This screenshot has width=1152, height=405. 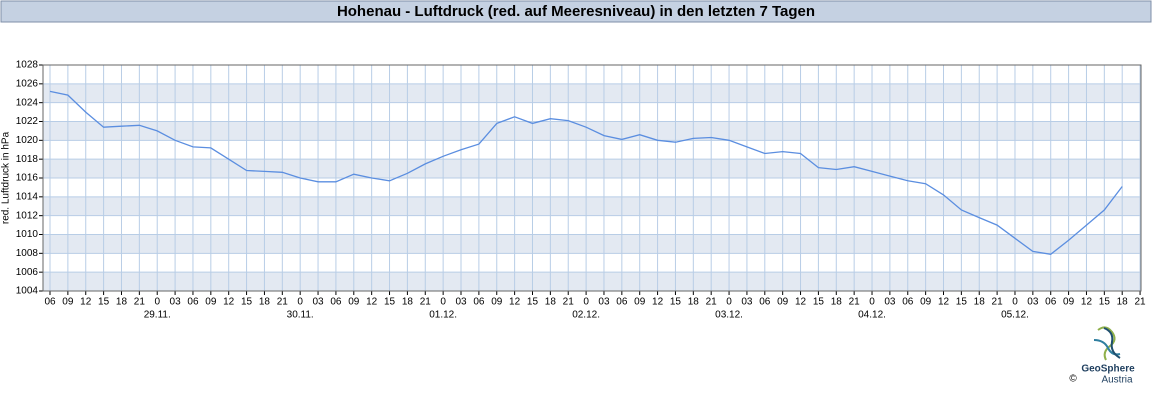 What do you see at coordinates (27, 272) in the screenshot?
I see `y-tick-label: 1006` at bounding box center [27, 272].